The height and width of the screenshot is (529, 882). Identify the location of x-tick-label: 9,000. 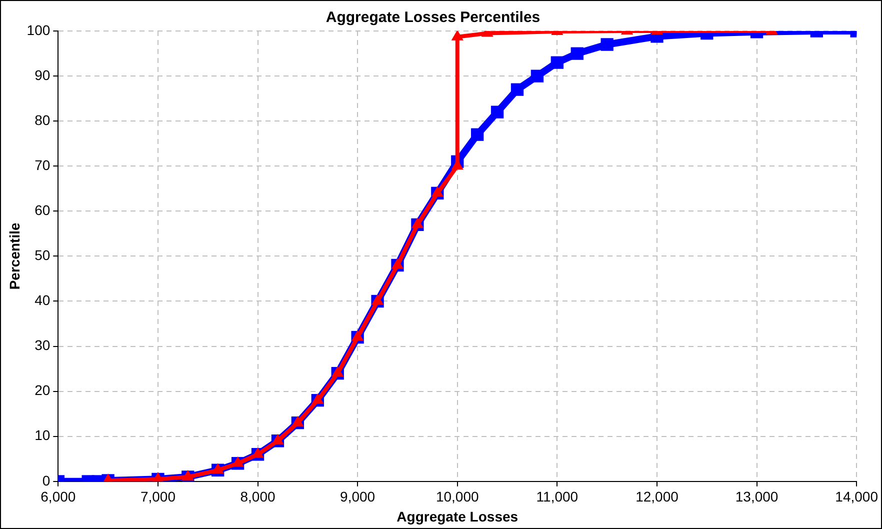
(358, 496).